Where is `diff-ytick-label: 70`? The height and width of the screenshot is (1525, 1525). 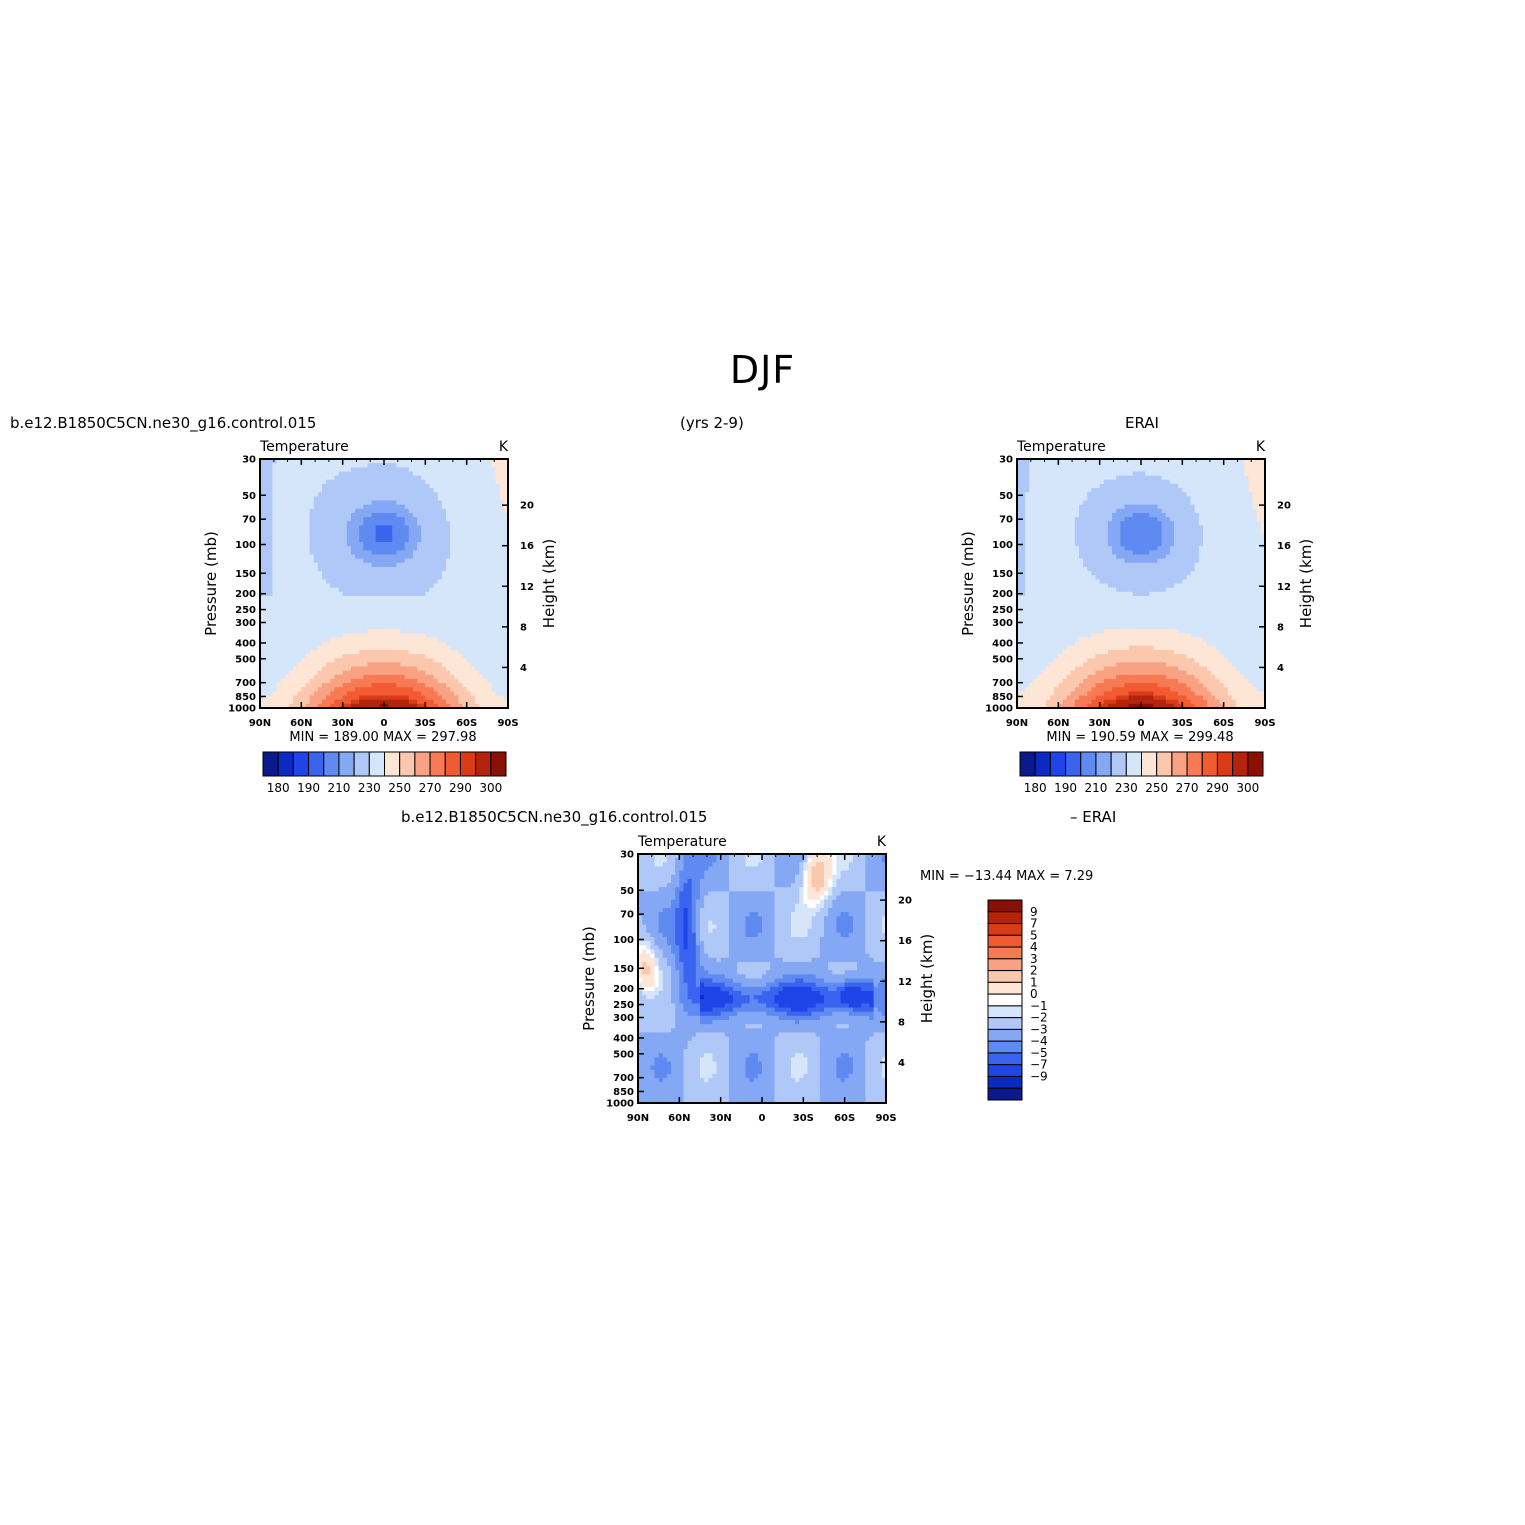 diff-ytick-label: 70 is located at coordinates (627, 915).